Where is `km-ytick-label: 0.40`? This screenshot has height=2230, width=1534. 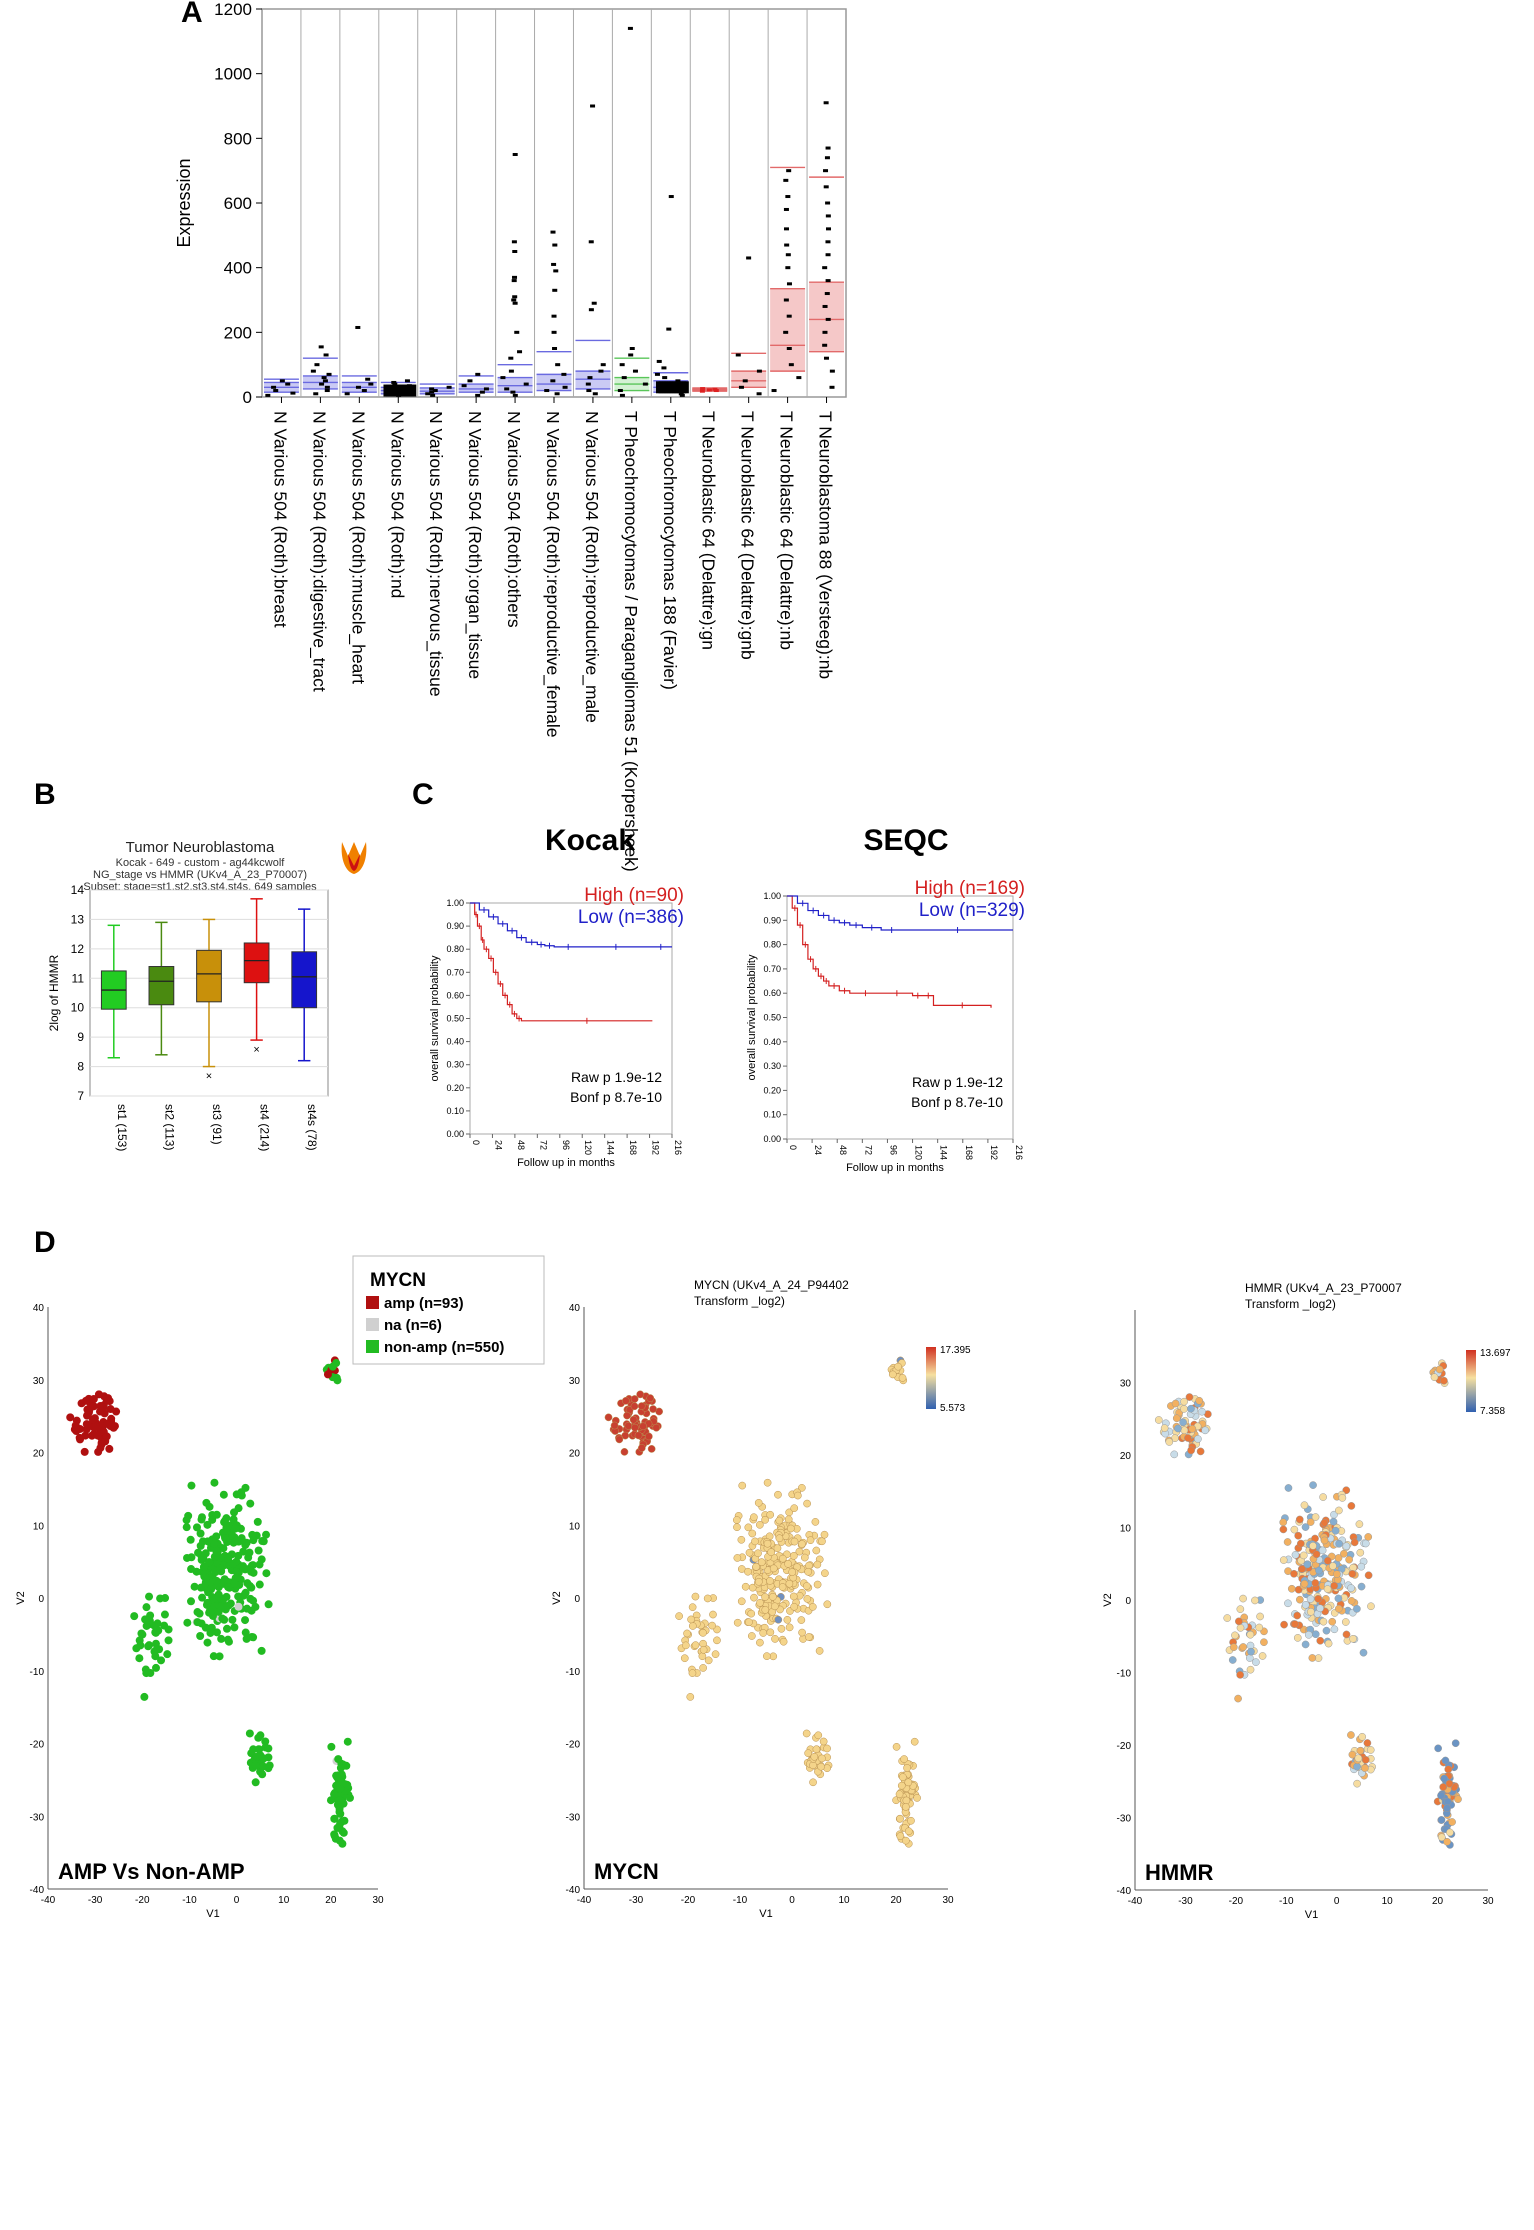
km-ytick-label: 0.40 is located at coordinates (455, 1042).